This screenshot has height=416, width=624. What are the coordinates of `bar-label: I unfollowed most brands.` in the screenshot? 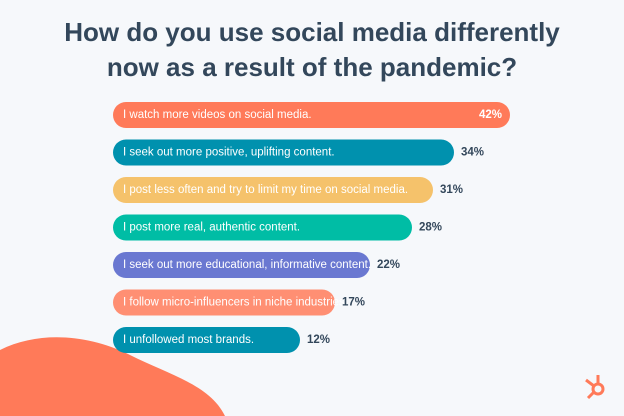 It's located at (188, 340).